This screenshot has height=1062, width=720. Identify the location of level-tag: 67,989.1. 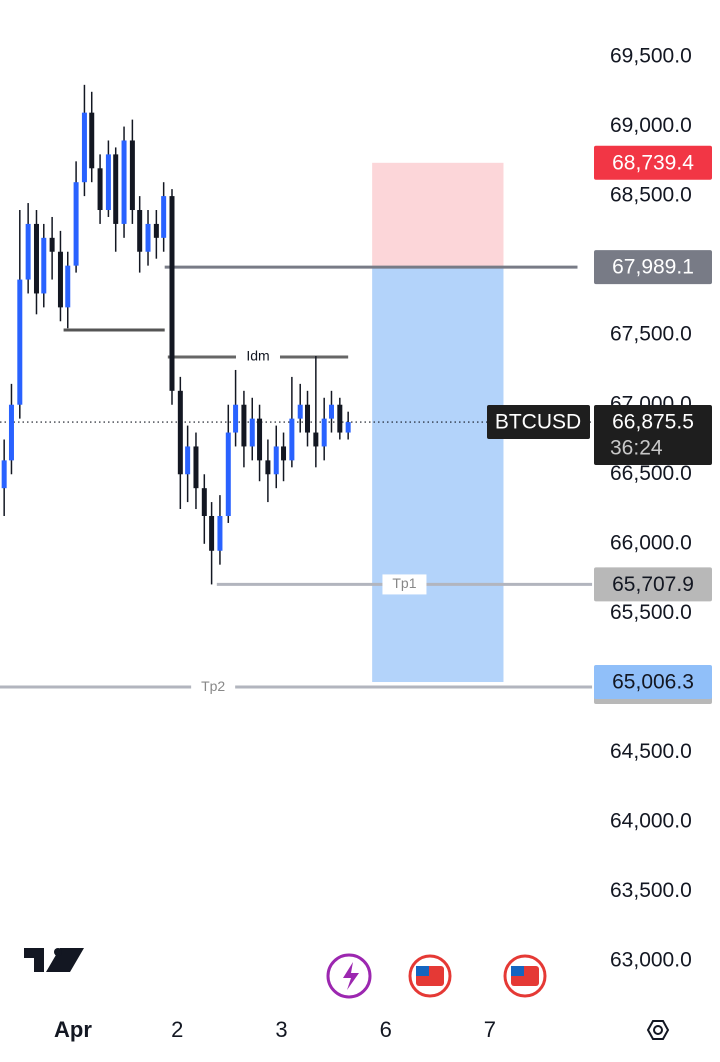
(653, 267).